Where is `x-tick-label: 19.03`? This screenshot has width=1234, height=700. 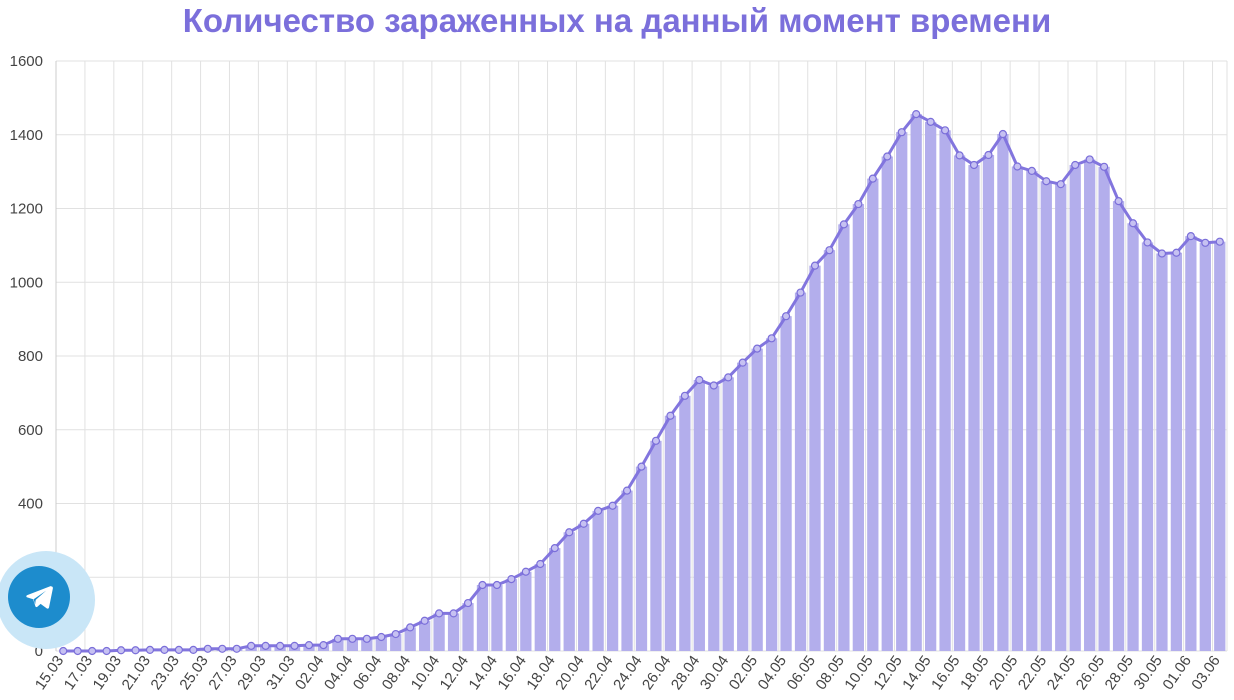 x-tick-label: 19.03 is located at coordinates (107, 673).